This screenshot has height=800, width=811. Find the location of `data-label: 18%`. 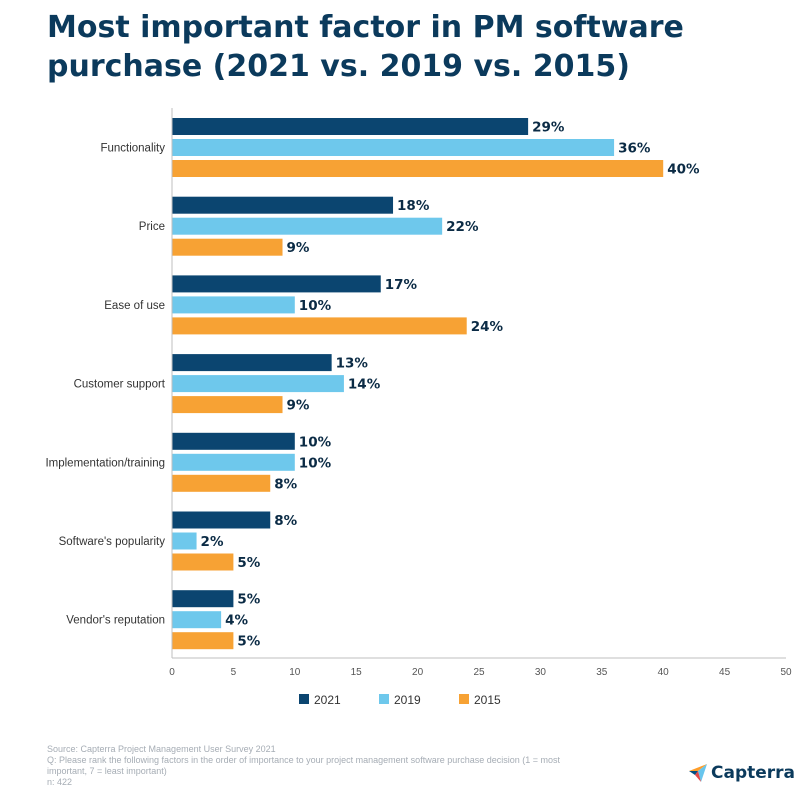

data-label: 18% is located at coordinates (413, 206).